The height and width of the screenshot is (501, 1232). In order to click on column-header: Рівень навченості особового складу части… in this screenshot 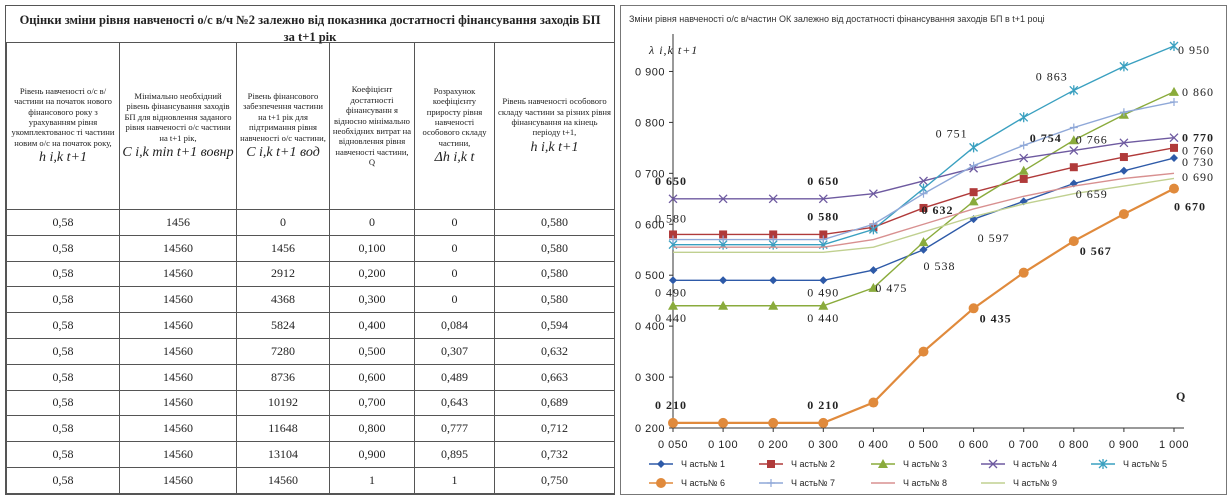, I will do `click(554, 126)`.